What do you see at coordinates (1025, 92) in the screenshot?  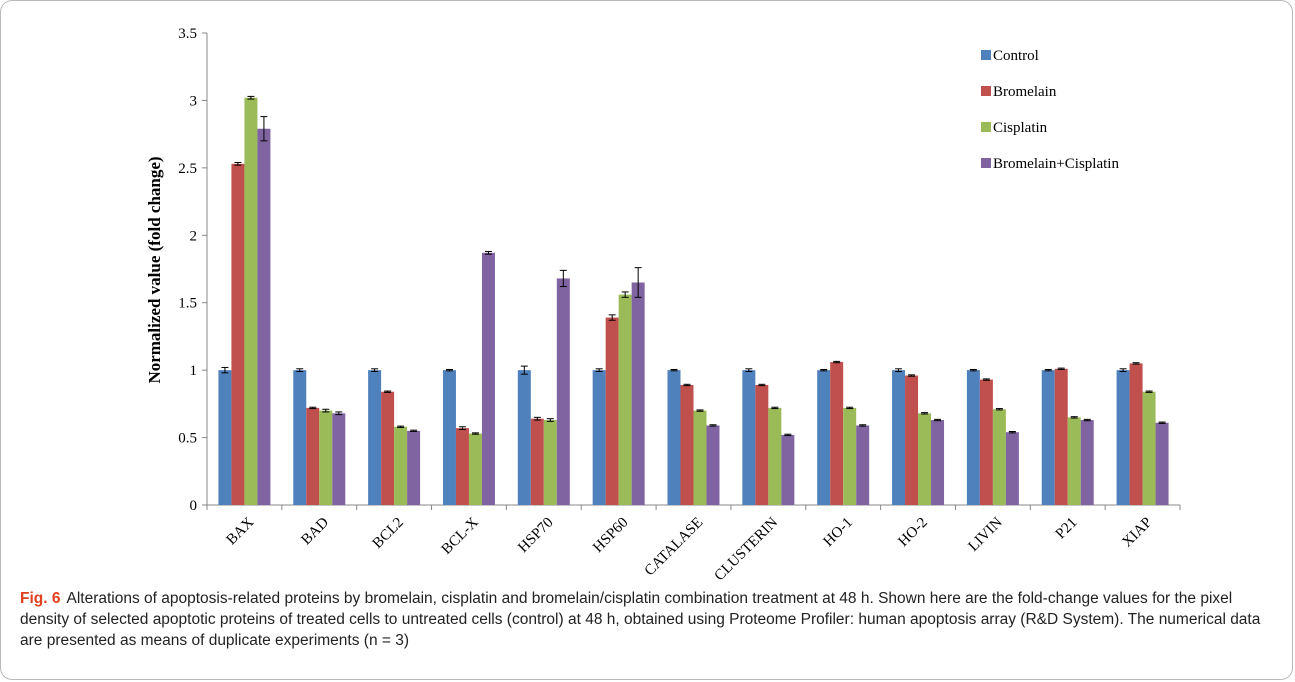 I see `legend-label: Bromelain` at bounding box center [1025, 92].